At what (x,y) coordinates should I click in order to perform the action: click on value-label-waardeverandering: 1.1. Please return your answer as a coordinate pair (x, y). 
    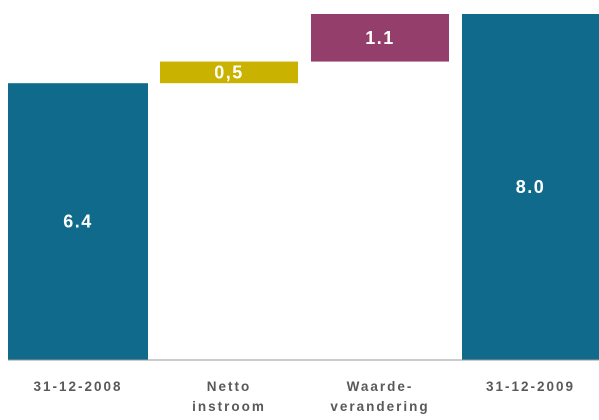
    Looking at the image, I should click on (380, 38).